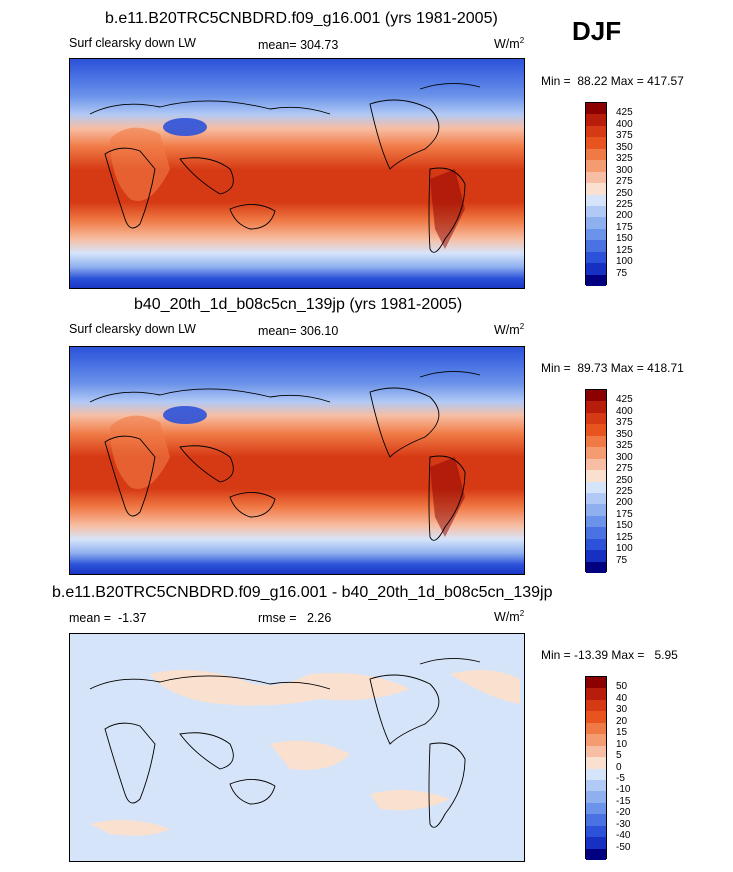 The width and height of the screenshot is (733, 872). What do you see at coordinates (624, 491) in the screenshot?
I see `colorbar-tick-label: 225` at bounding box center [624, 491].